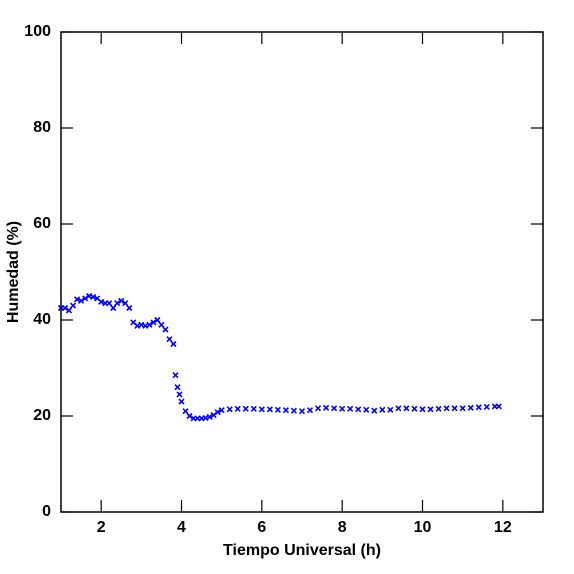 This screenshot has height=574, width=574. Describe the element at coordinates (46, 511) in the screenshot. I see `y-tick-label: 0` at that location.